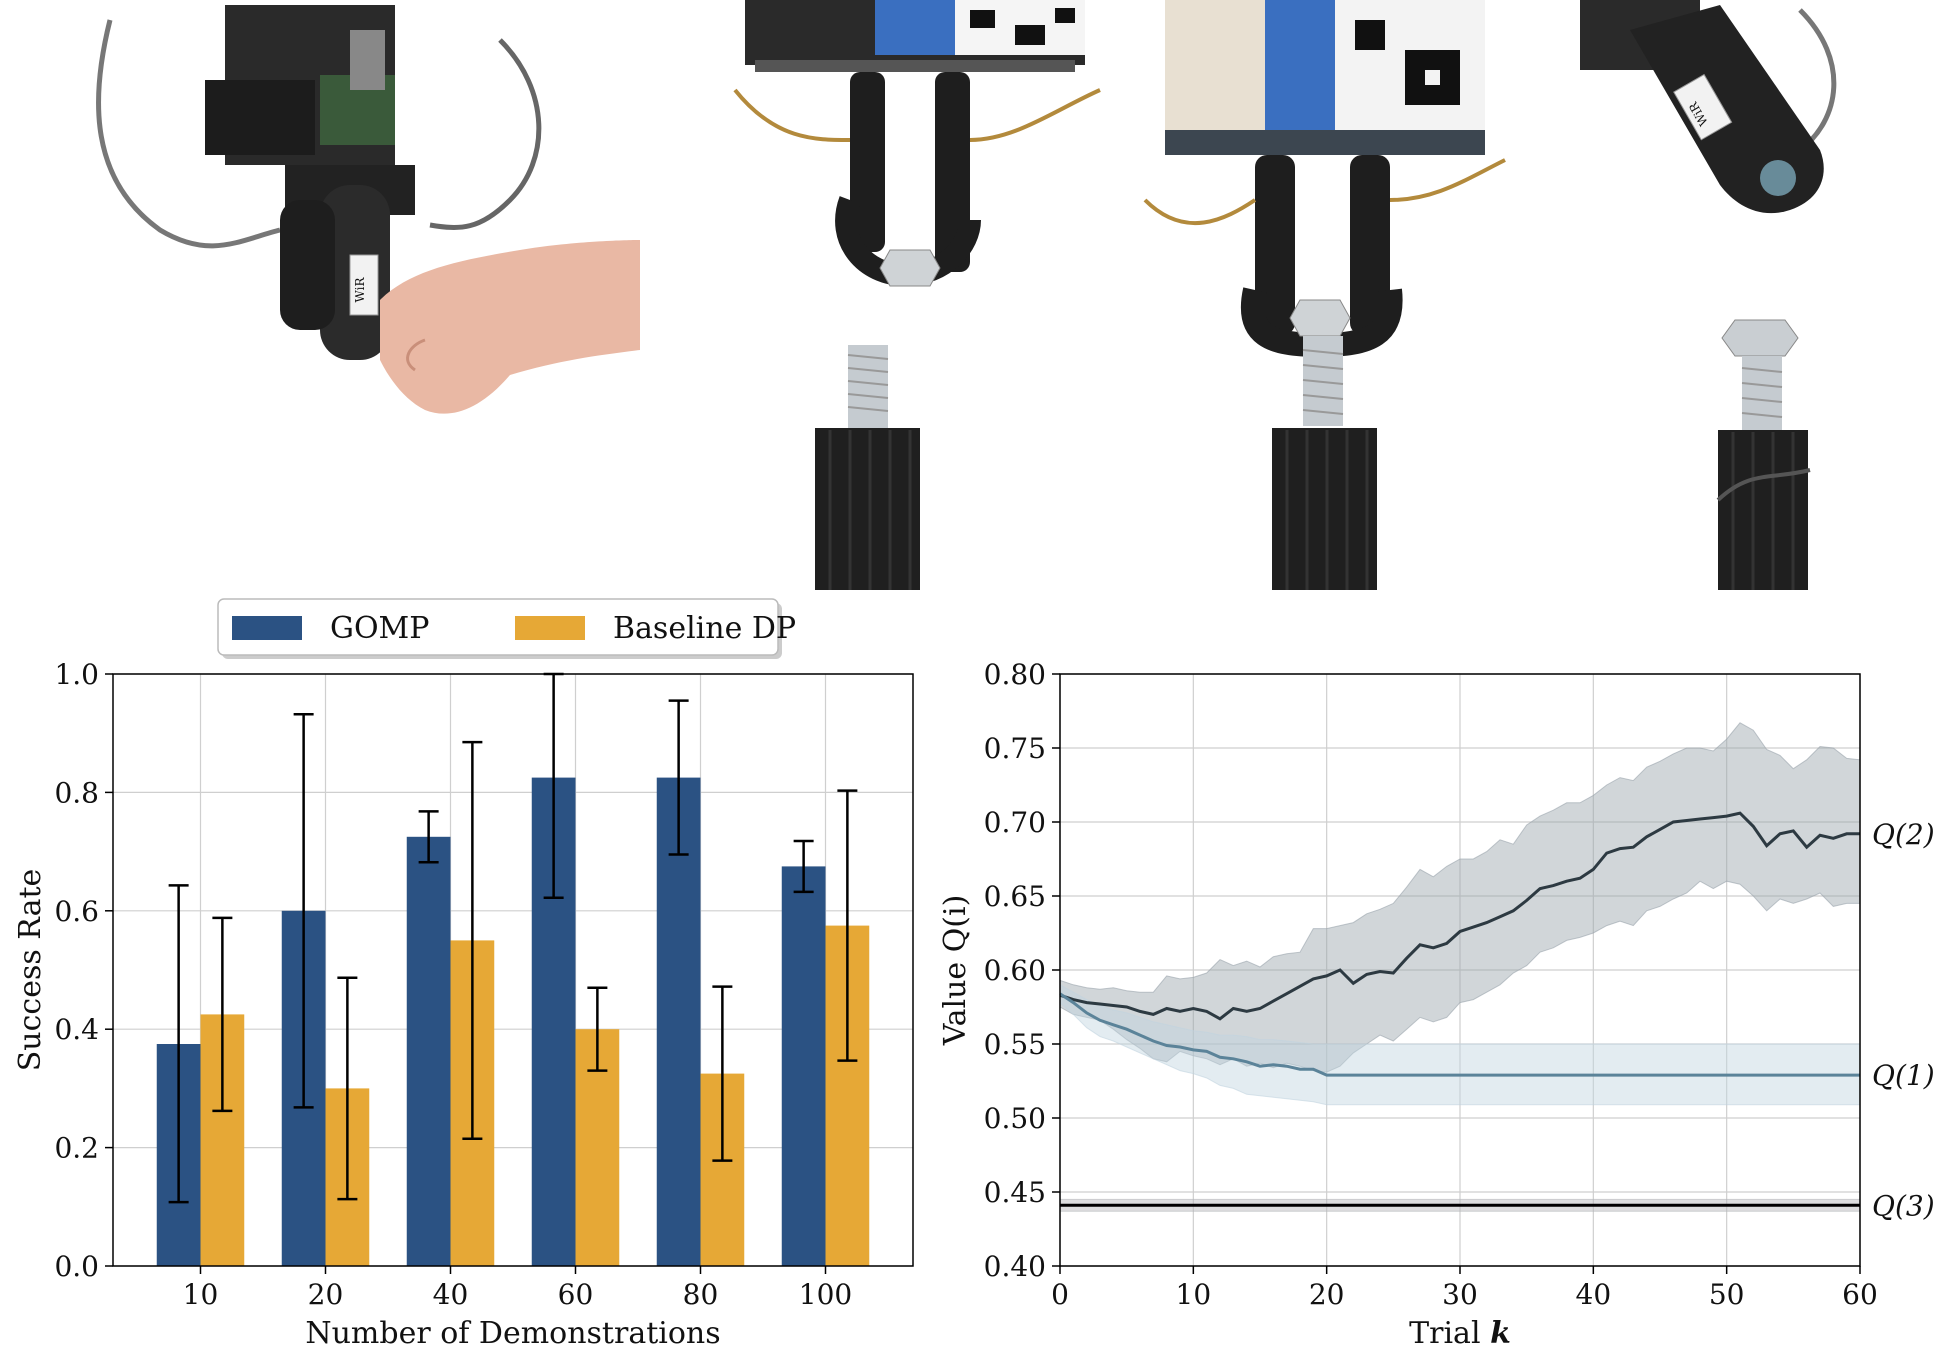 The width and height of the screenshot is (1942, 1352). What do you see at coordinates (76, 911) in the screenshot?
I see `y-tick-label: 0.6` at bounding box center [76, 911].